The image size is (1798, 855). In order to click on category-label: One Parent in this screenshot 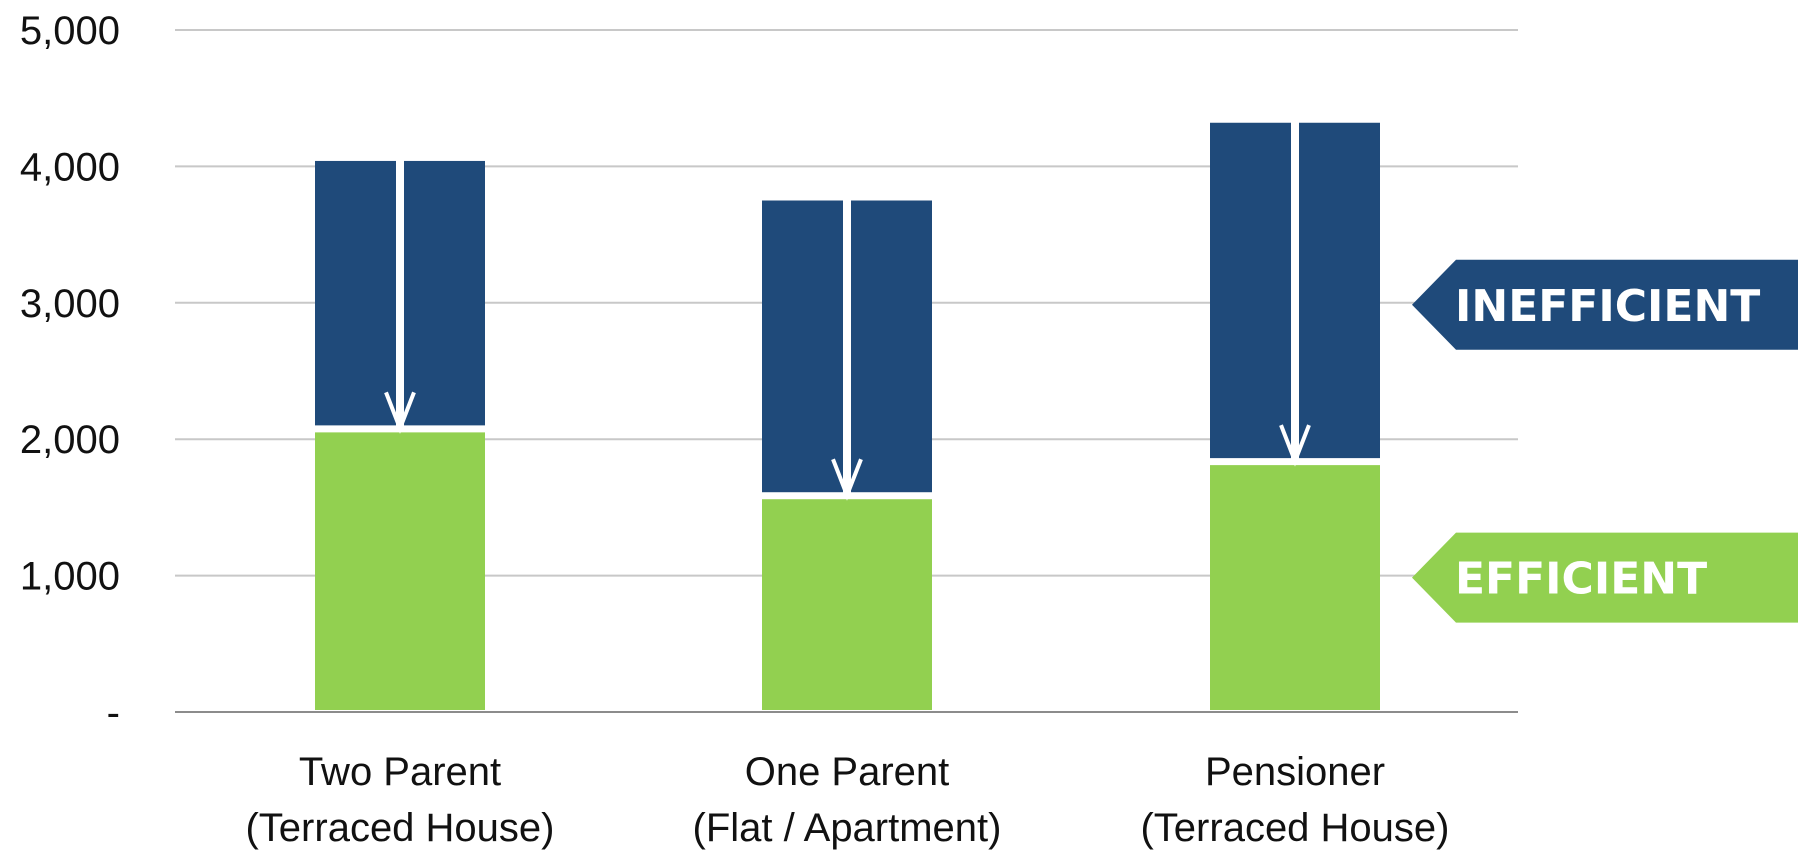, I will do `click(847, 772)`.